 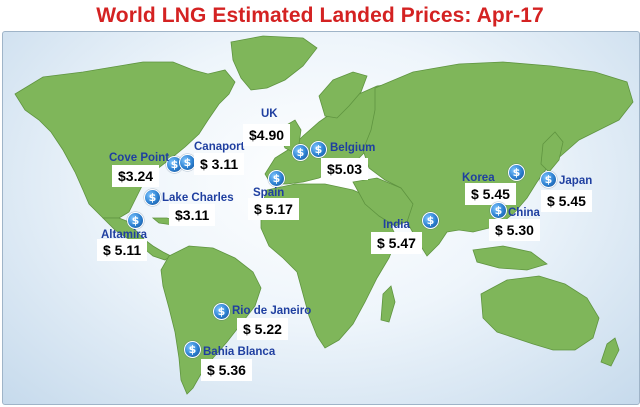 What do you see at coordinates (396, 225) in the screenshot?
I see `india-label: India` at bounding box center [396, 225].